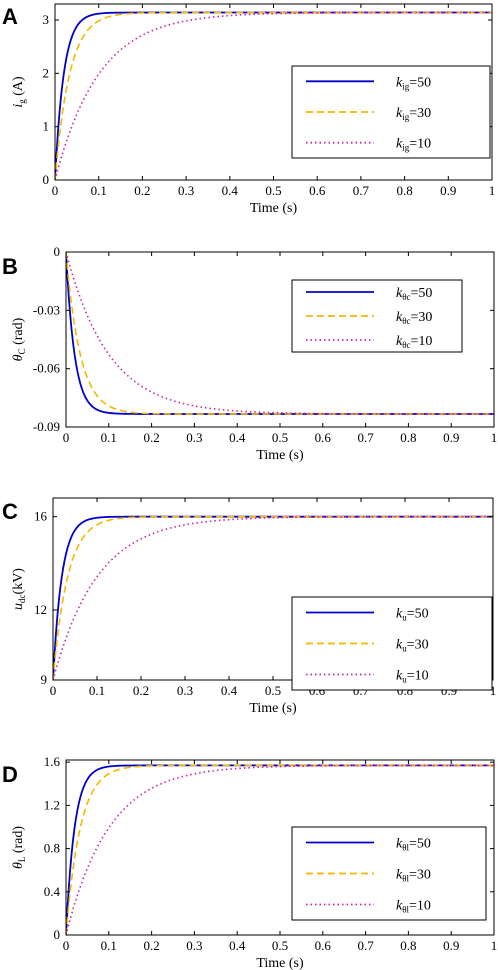 This screenshot has width=498, height=970. What do you see at coordinates (413, 907) in the screenshot?
I see `legend-label-3: kθl=10` at bounding box center [413, 907].